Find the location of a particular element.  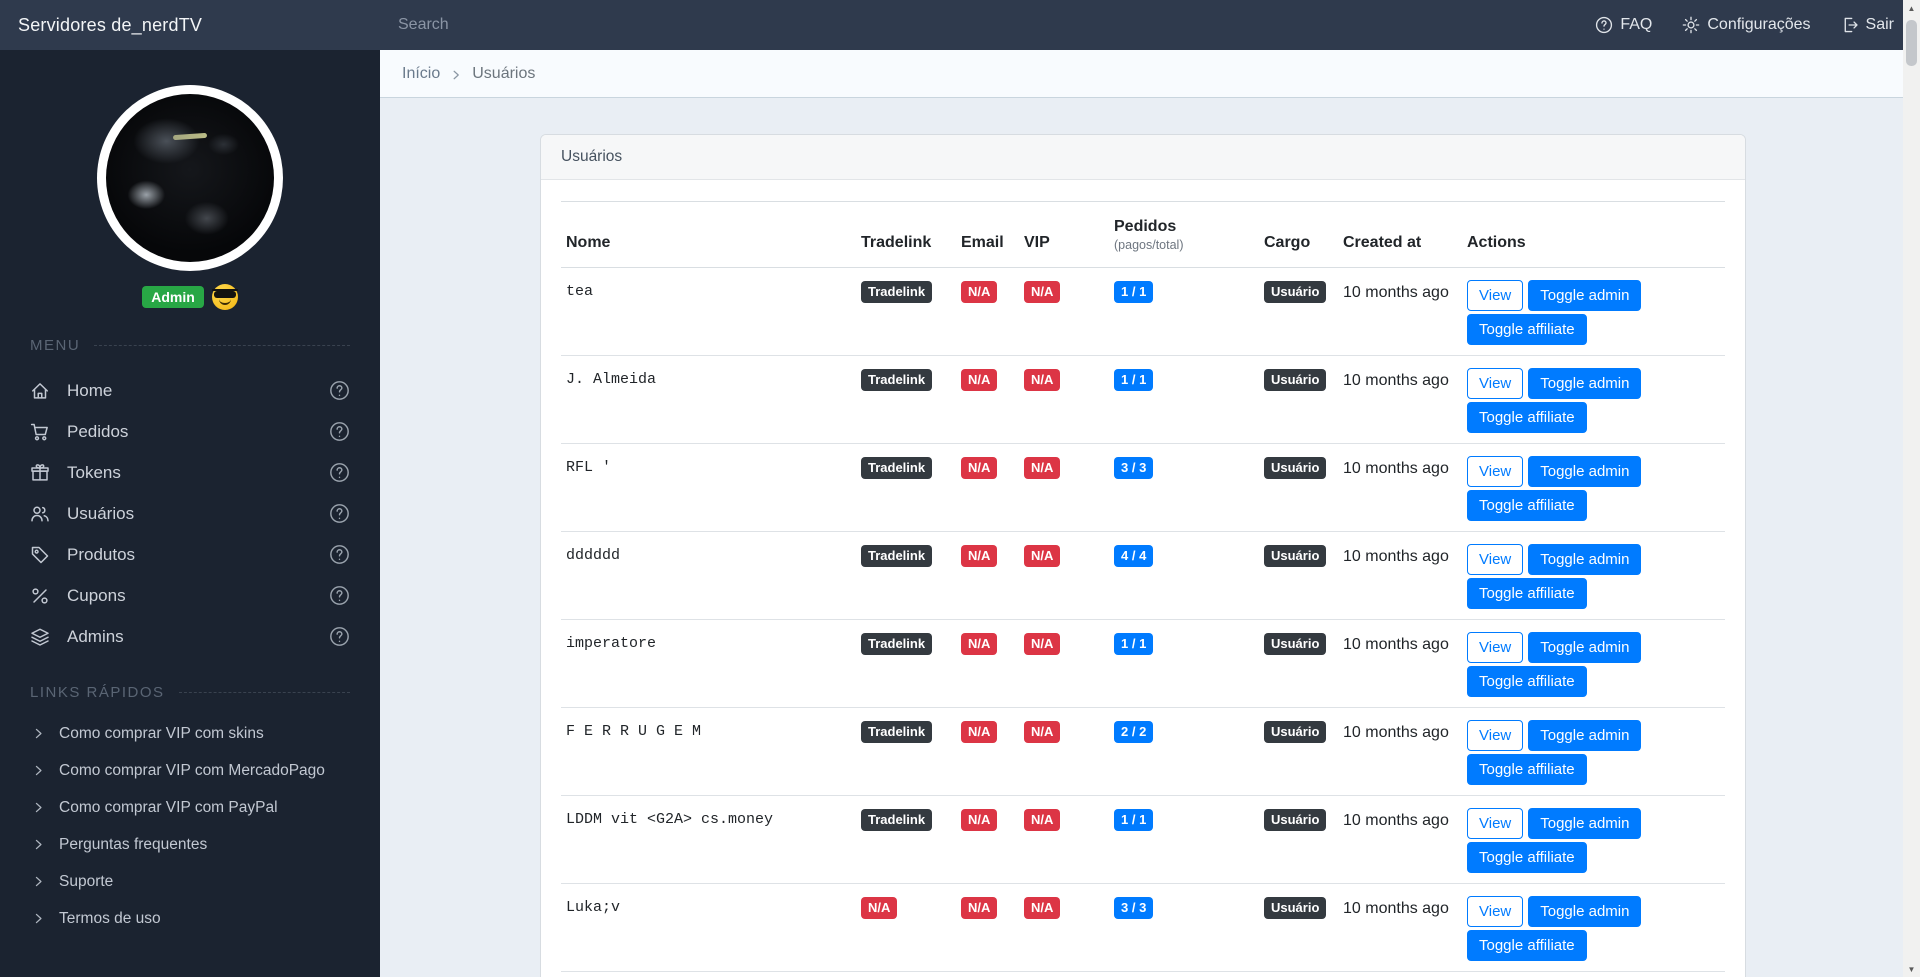

navbar-links: FAQ Configurações Sair is located at coordinates (1744, 25).